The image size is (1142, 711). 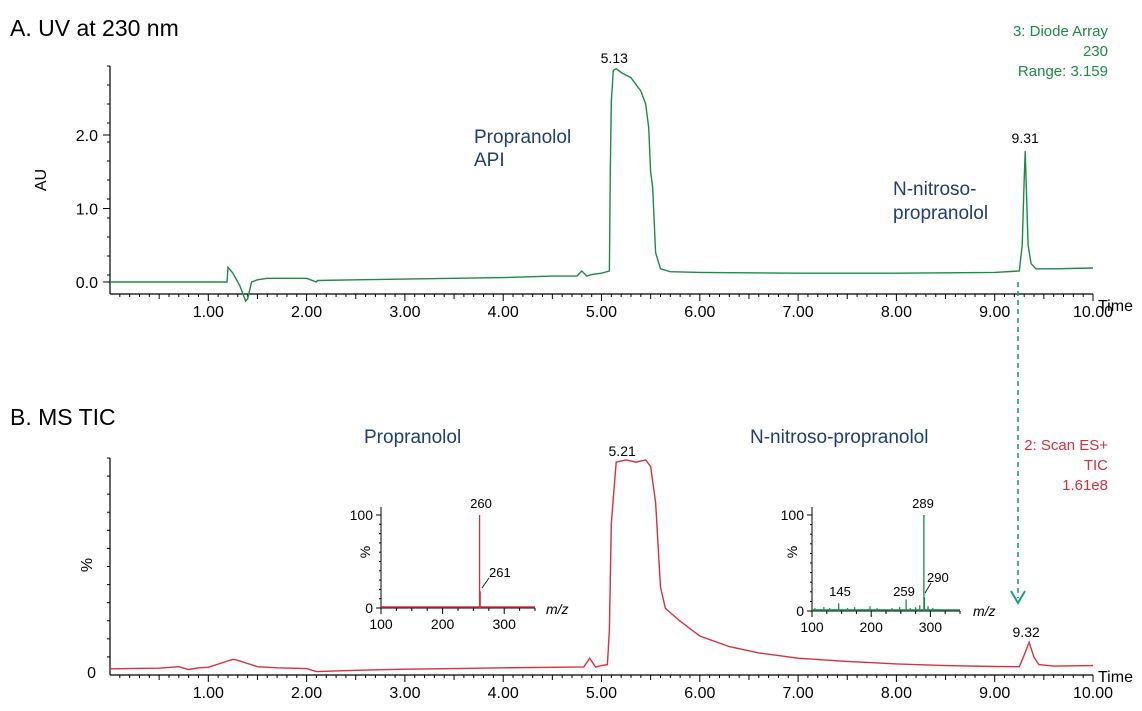 I want to click on panel-a-ylabel: AU, so click(x=41, y=180).